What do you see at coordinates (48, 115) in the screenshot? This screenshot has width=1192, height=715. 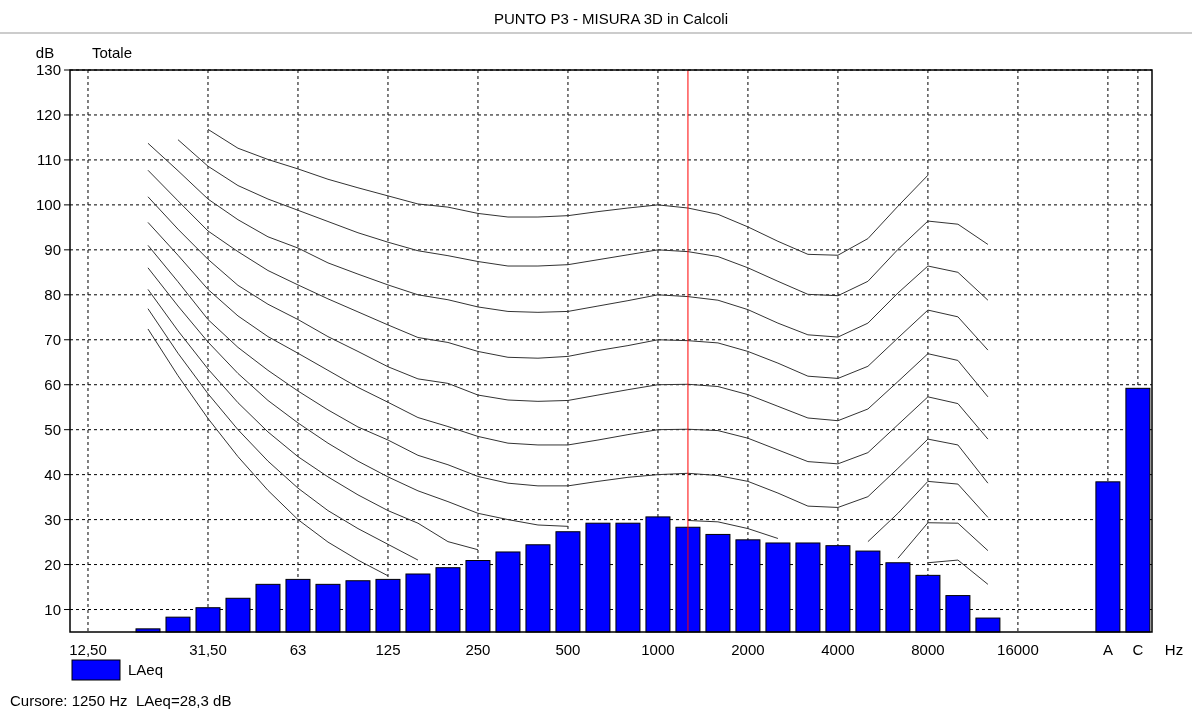 I see `y-tick-label: 120` at bounding box center [48, 115].